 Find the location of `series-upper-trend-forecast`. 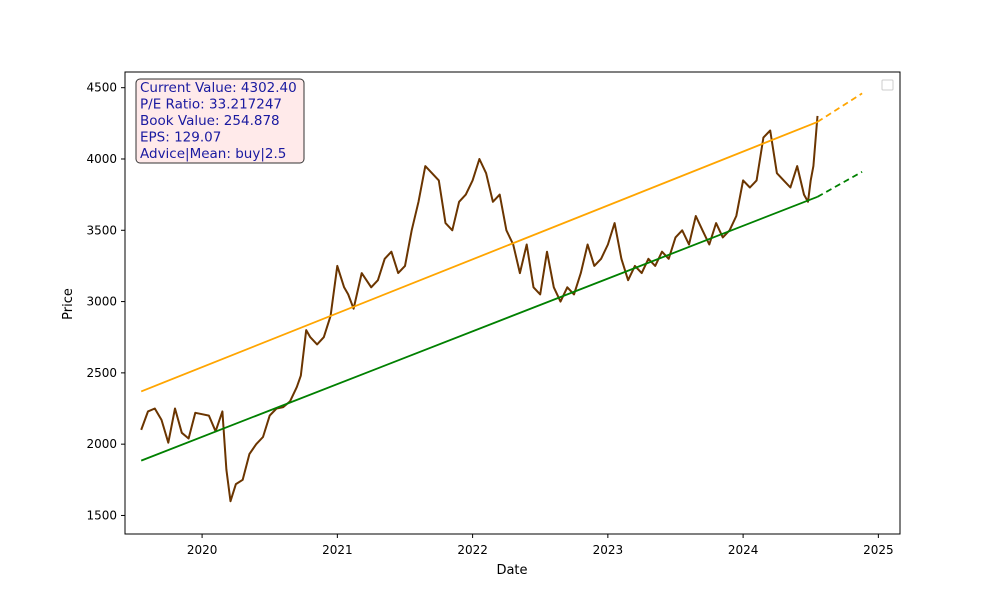

series-upper-trend-forecast is located at coordinates (840, 107).